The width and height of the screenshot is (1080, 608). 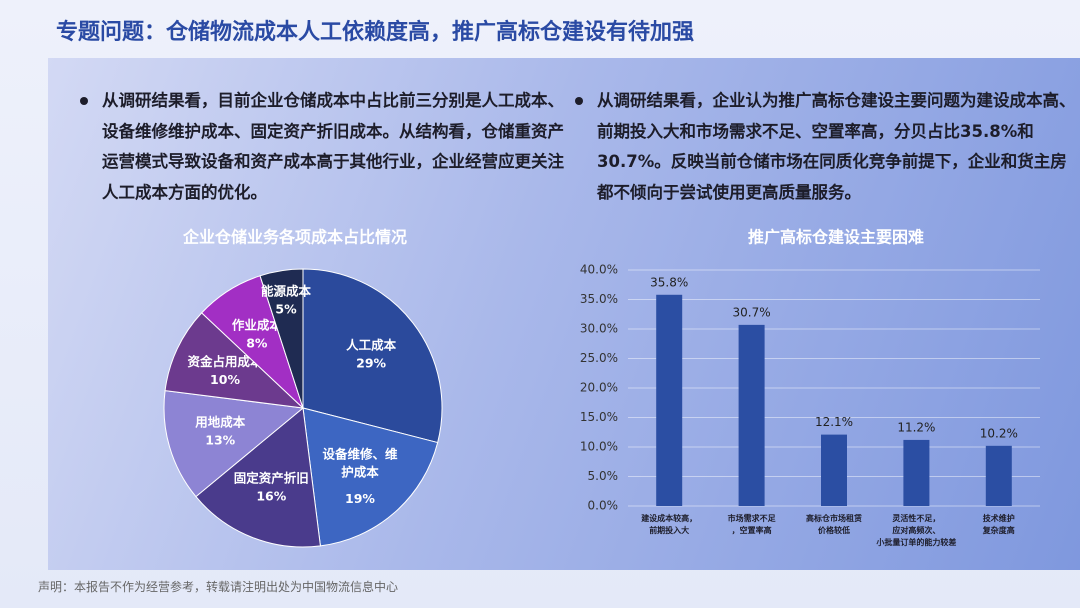 I want to click on slice-label-line: 护成本, so click(x=360, y=471).